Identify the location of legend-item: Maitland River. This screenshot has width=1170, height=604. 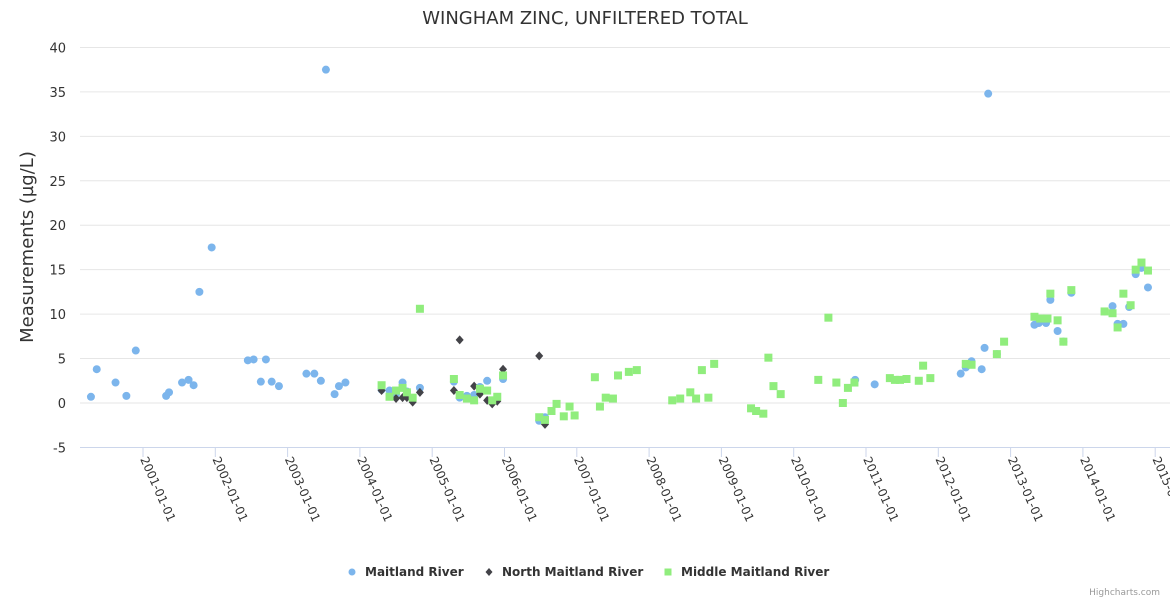
(406, 572).